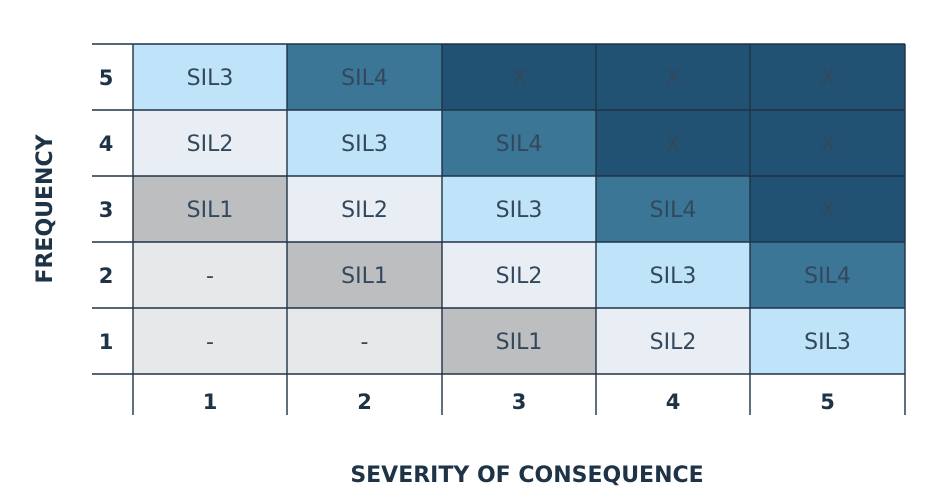  I want to click on cell-f4-s3, so click(519, 143).